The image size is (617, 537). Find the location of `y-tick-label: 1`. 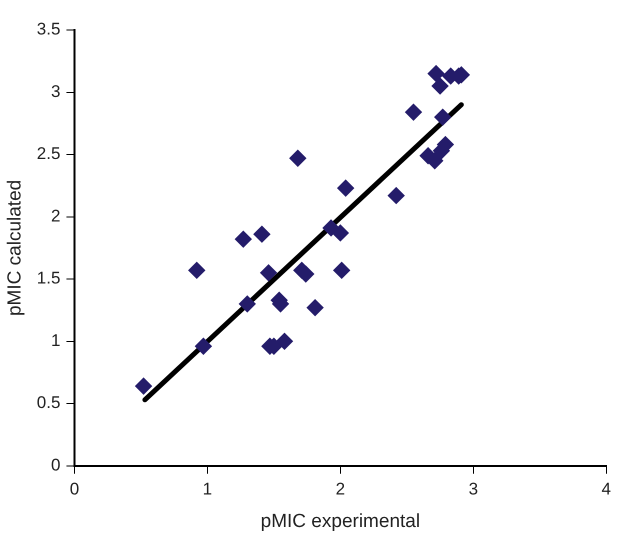

y-tick-label: 1 is located at coordinates (55, 340).